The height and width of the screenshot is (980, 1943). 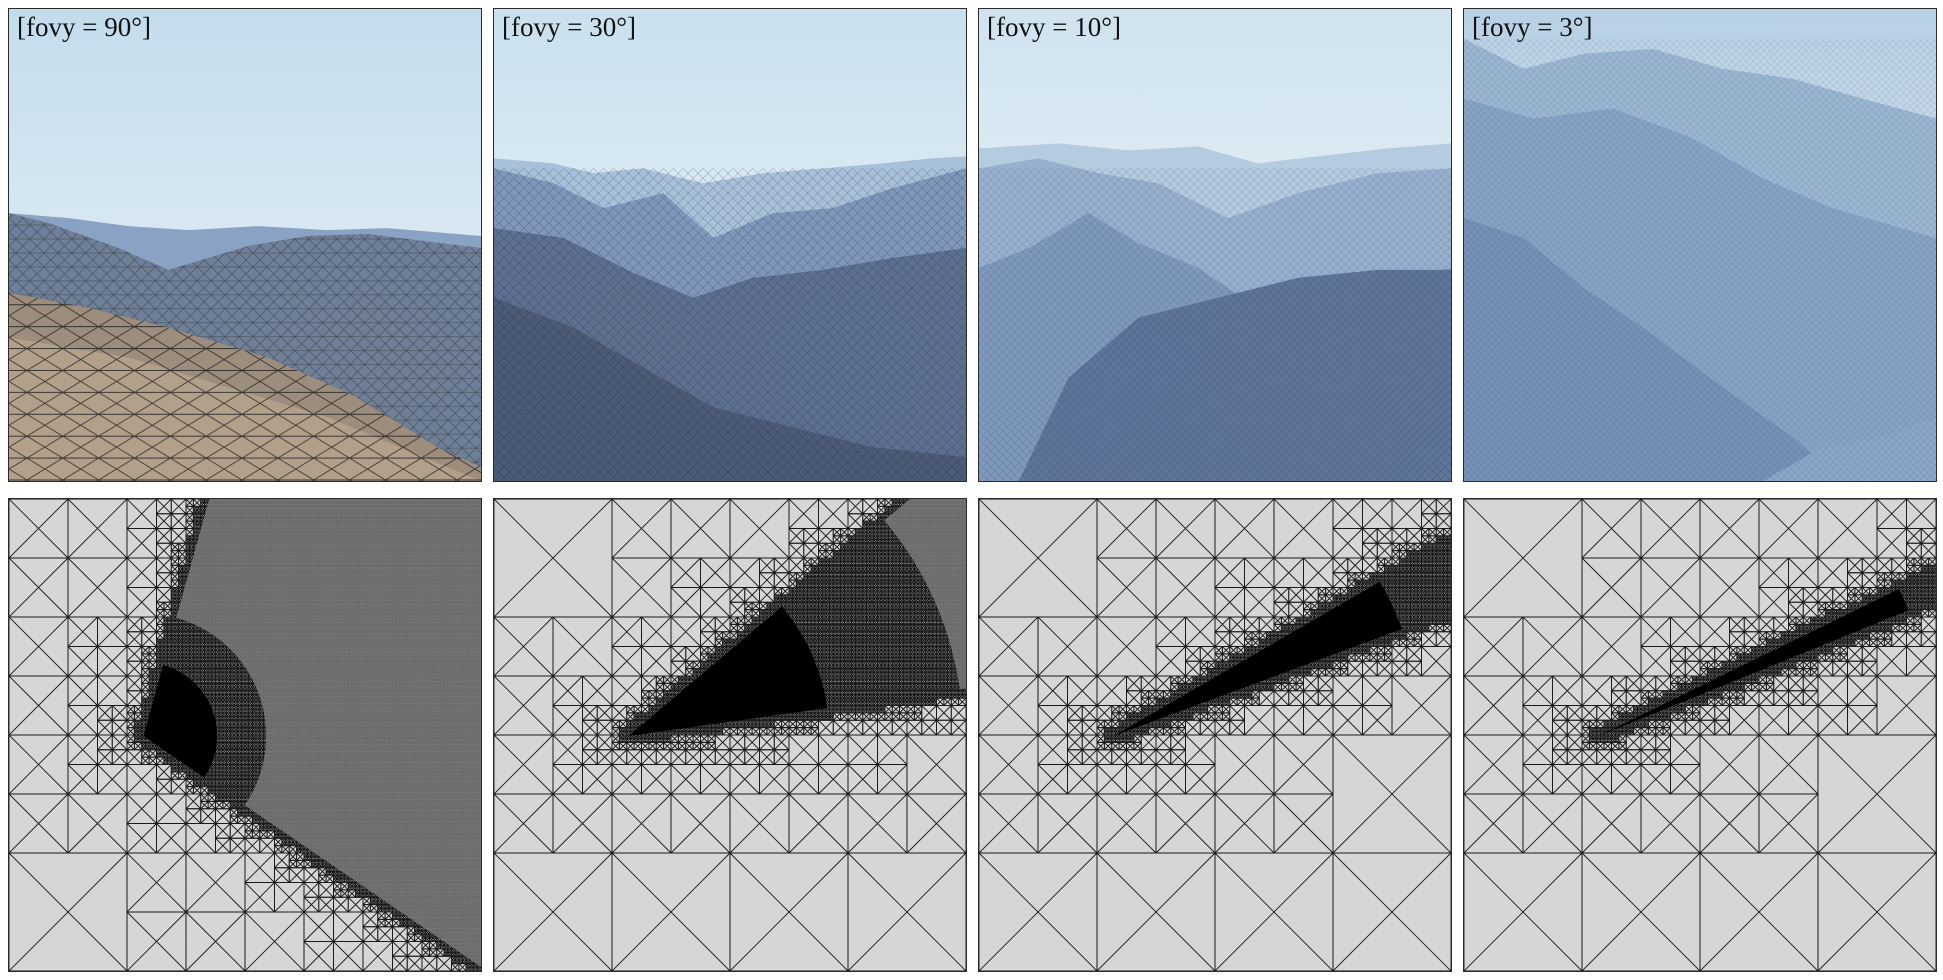 I want to click on terrain-render-fovy-90: [fovy = 90°], so click(x=245, y=245).